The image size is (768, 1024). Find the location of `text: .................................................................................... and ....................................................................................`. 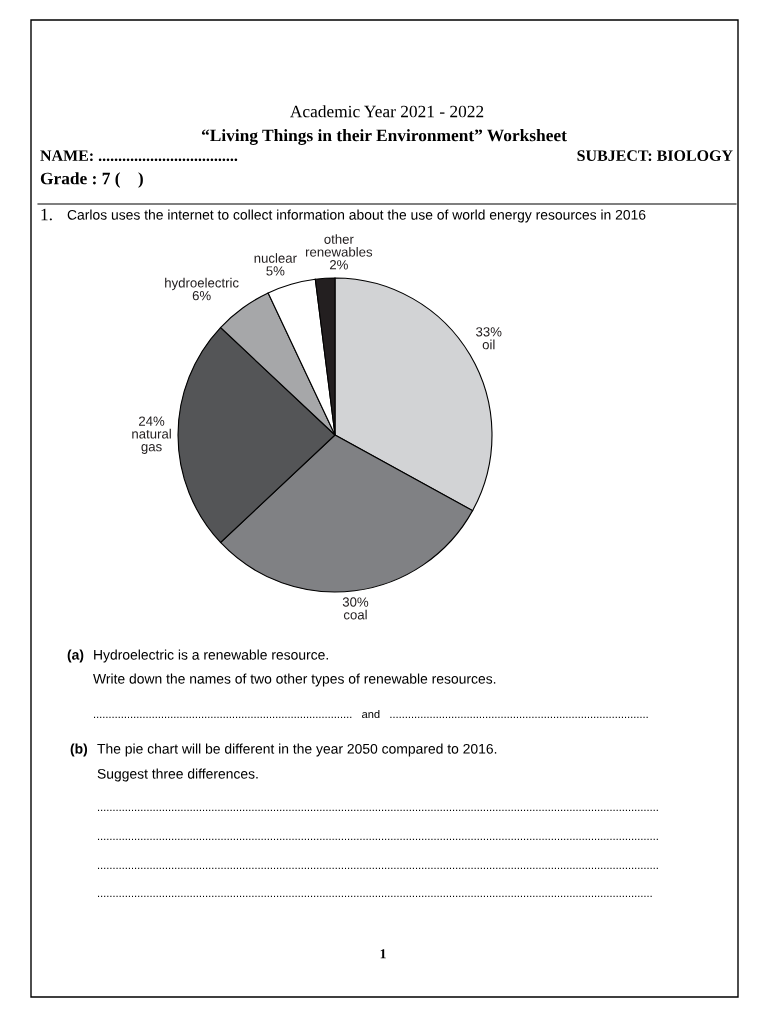

text: .................................................................................... and .................................................................................... is located at coordinates (371, 714).